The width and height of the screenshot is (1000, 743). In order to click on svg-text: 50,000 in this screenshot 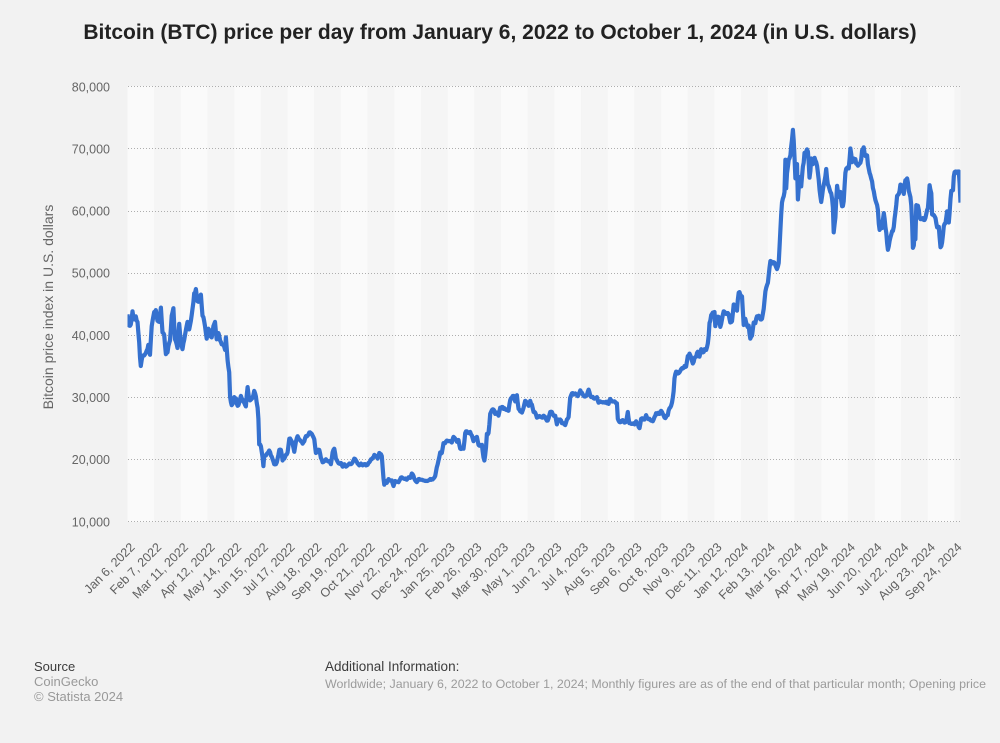, I will do `click(91, 274)`.